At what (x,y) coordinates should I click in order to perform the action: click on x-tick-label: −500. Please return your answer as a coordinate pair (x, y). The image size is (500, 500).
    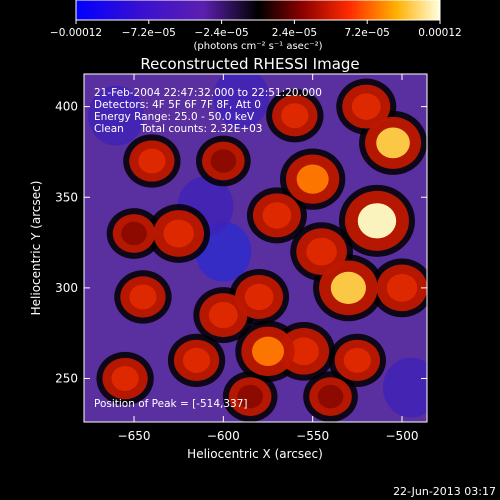
    Looking at the image, I should click on (402, 436).